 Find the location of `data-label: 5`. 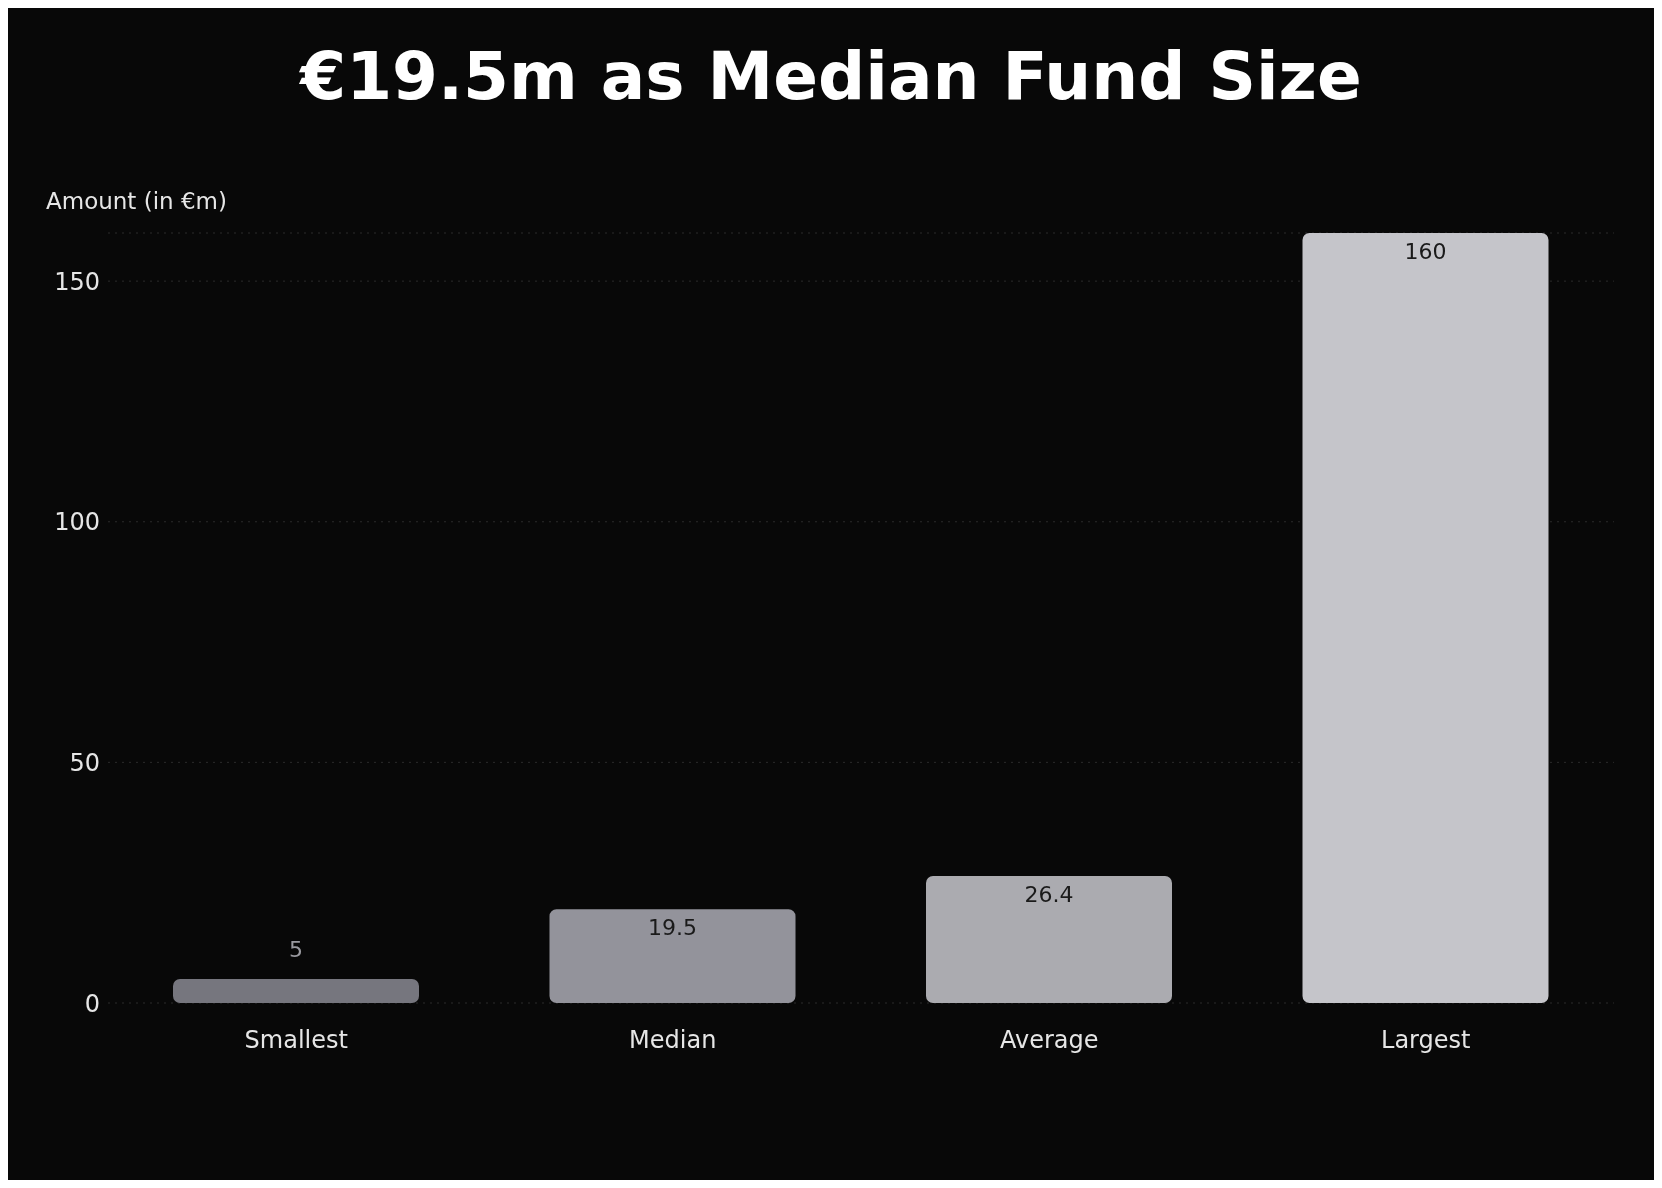

data-label: 5 is located at coordinates (296, 949).